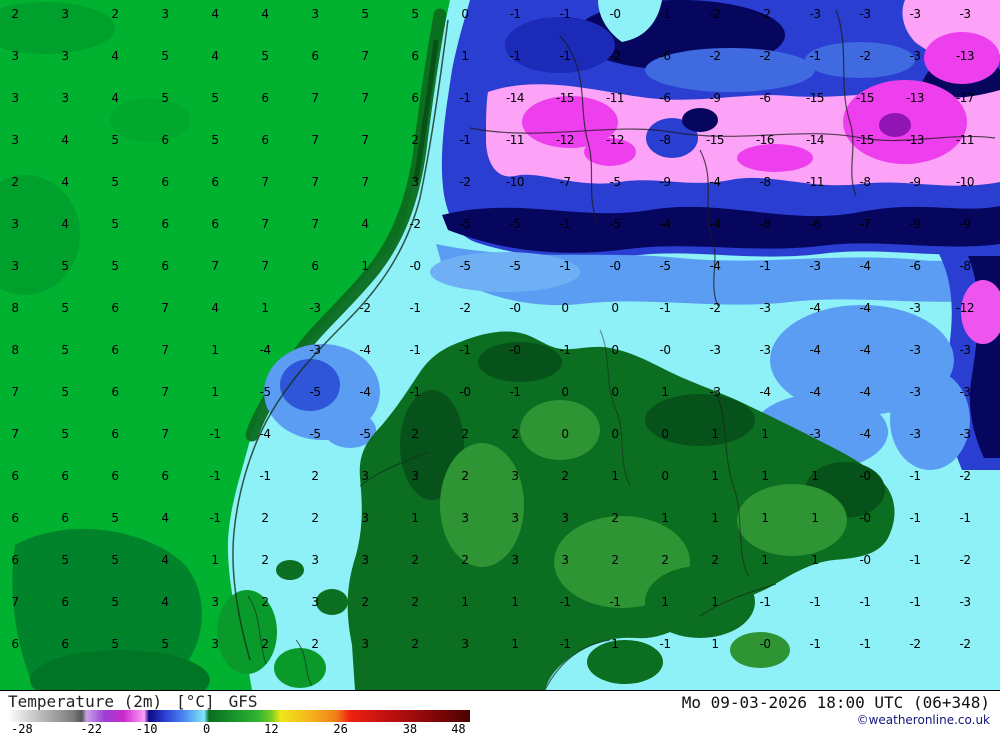 Image resolution: width=1000 pixels, height=736 pixels. What do you see at coordinates (207, 729) in the screenshot?
I see `scale-tick-label: 0` at bounding box center [207, 729].